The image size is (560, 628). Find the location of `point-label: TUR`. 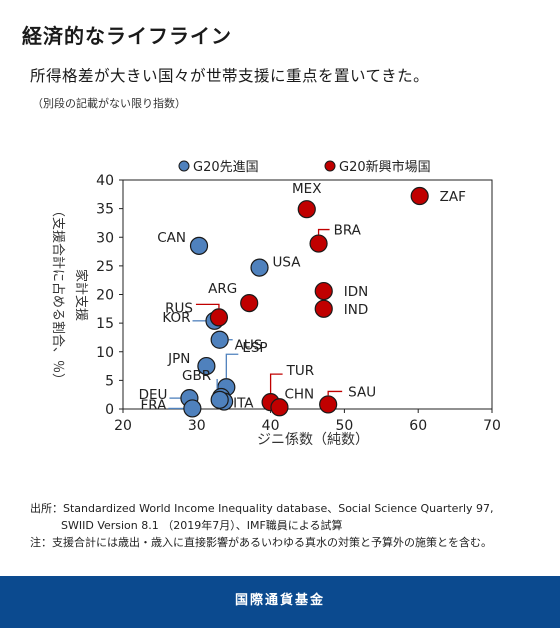

point-label: TUR is located at coordinates (300, 371).